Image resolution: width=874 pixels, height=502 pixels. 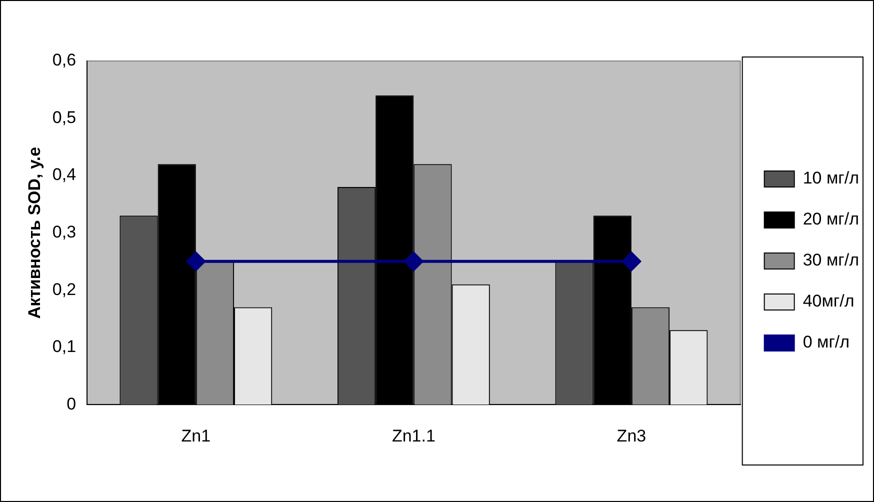 What do you see at coordinates (64, 346) in the screenshot?
I see `y-tick-label: 0,1` at bounding box center [64, 346].